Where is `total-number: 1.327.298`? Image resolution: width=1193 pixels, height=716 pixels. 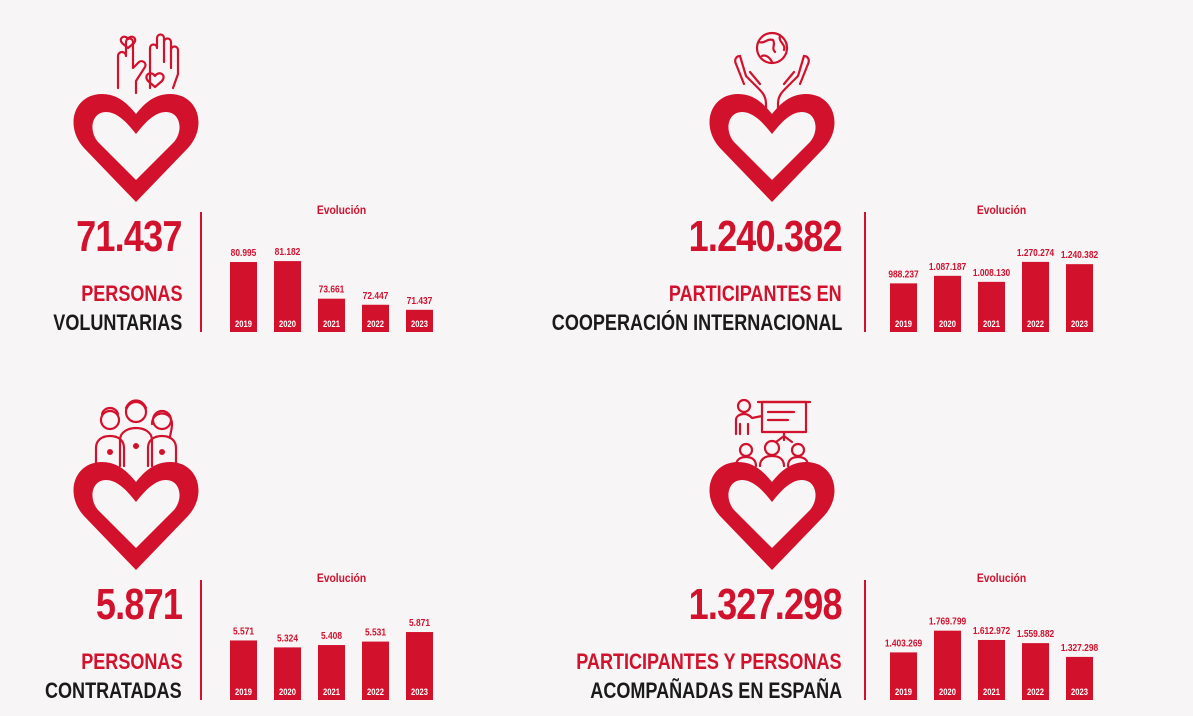 total-number: 1.327.298 is located at coordinates (765, 604).